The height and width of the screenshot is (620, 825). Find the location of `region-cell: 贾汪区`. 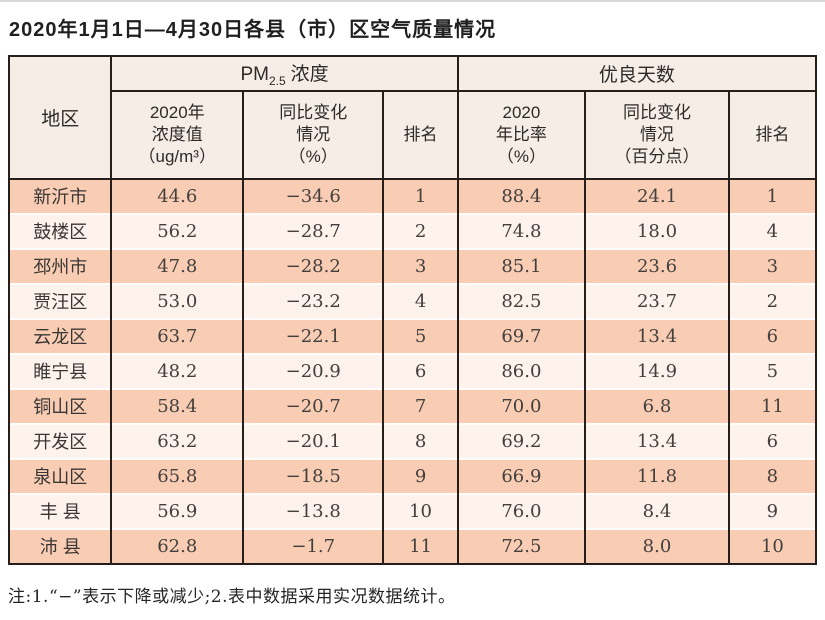

region-cell: 贾汪区 is located at coordinates (60, 300).